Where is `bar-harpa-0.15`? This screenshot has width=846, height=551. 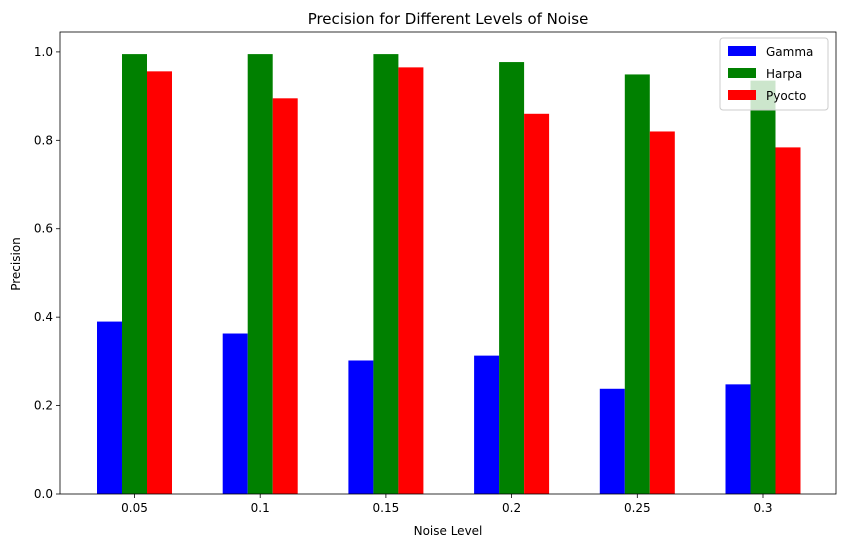
bar-harpa-0.15 is located at coordinates (386, 274).